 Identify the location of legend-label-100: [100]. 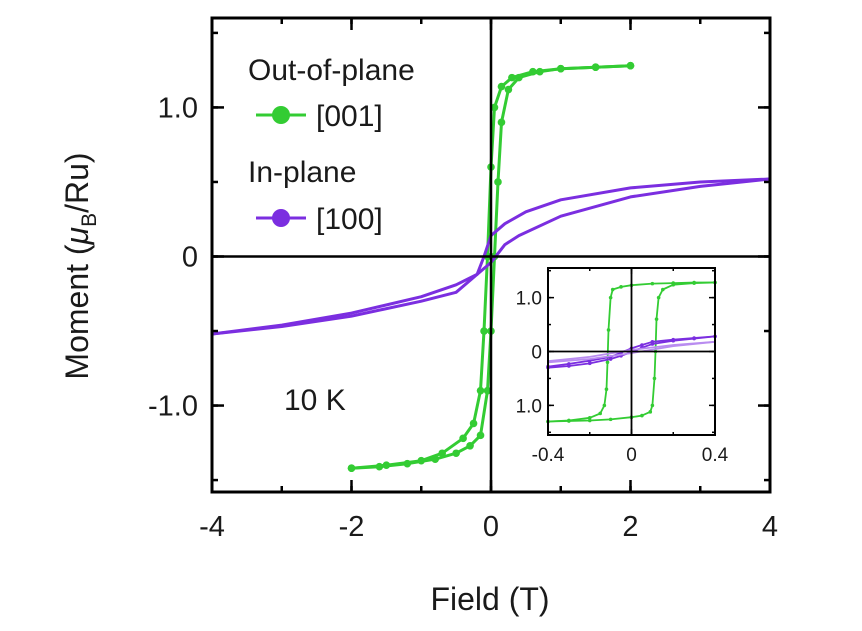
(349, 219).